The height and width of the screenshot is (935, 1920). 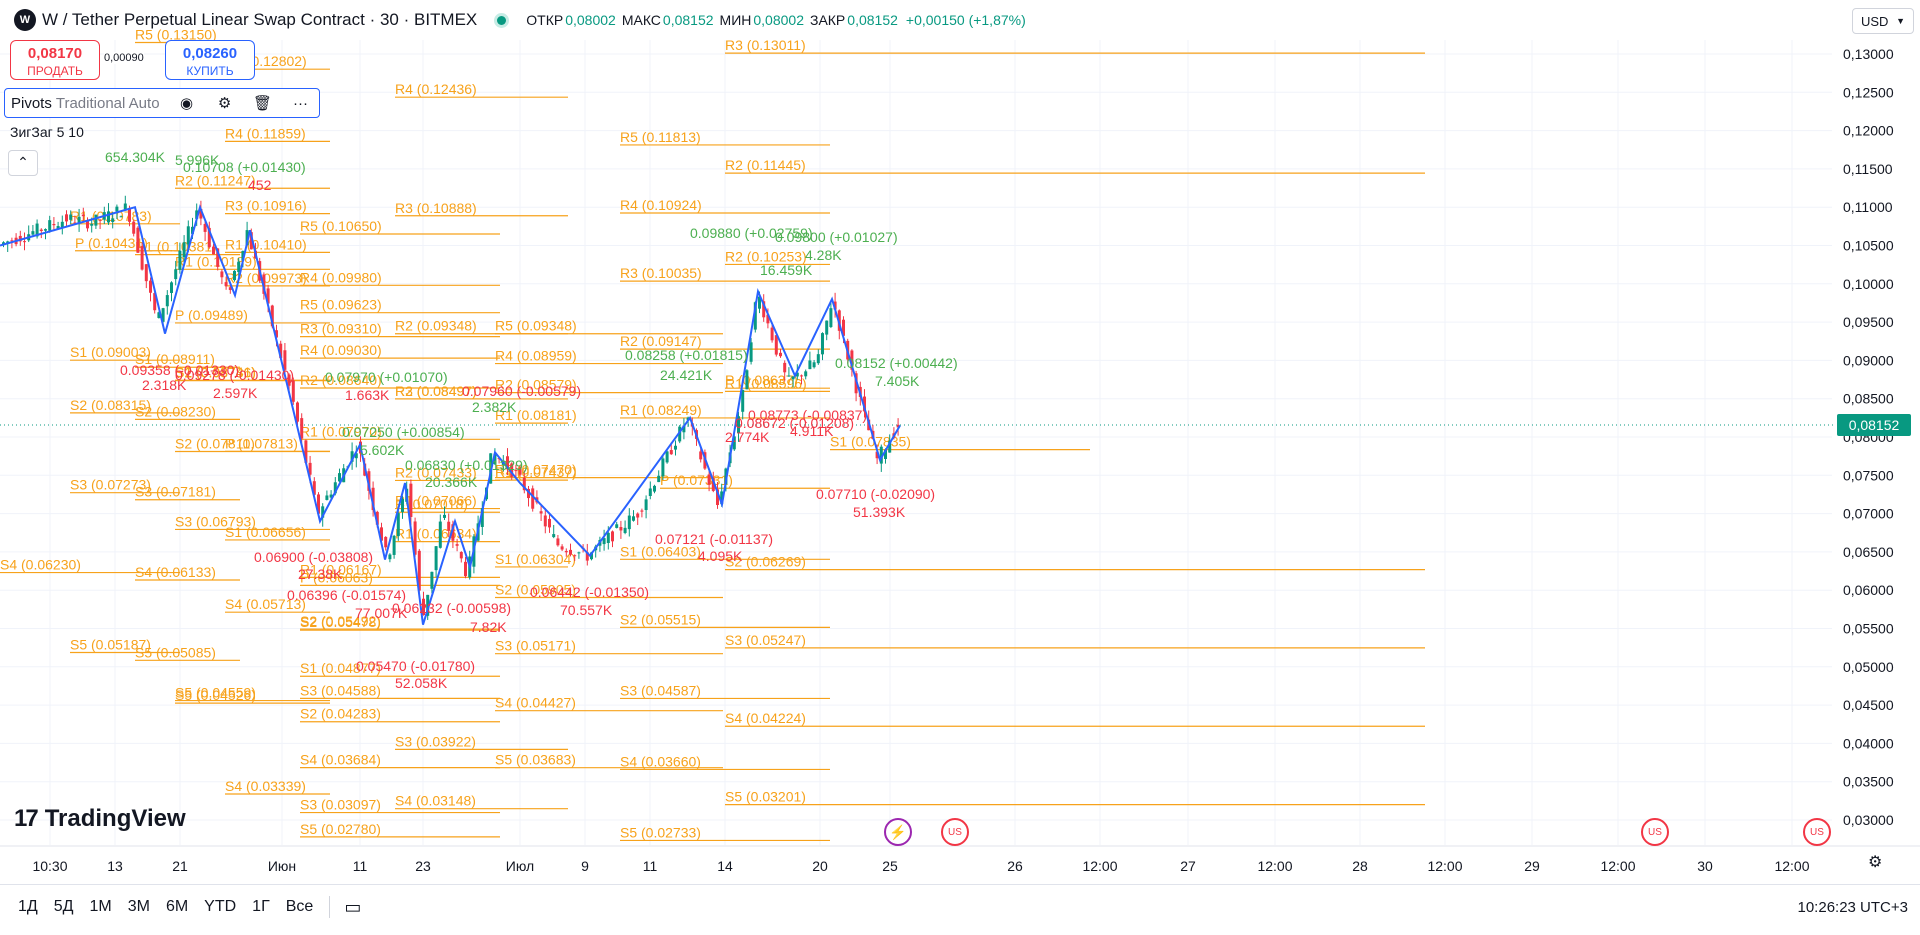 I want to click on pivot-level-label: R5 (0.10650), so click(x=341, y=226).